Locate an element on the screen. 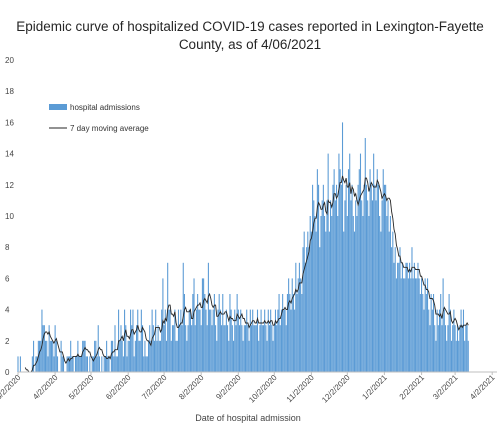 Image resolution: width=500 pixels, height=438 pixels. x-tick-label: 6/2/2020 is located at coordinates (118, 387).